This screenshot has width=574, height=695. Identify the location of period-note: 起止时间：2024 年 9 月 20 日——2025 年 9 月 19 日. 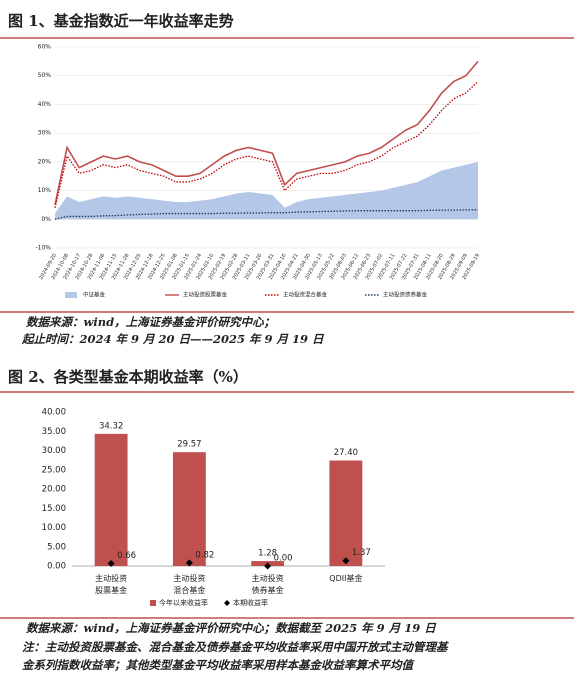
(173, 339).